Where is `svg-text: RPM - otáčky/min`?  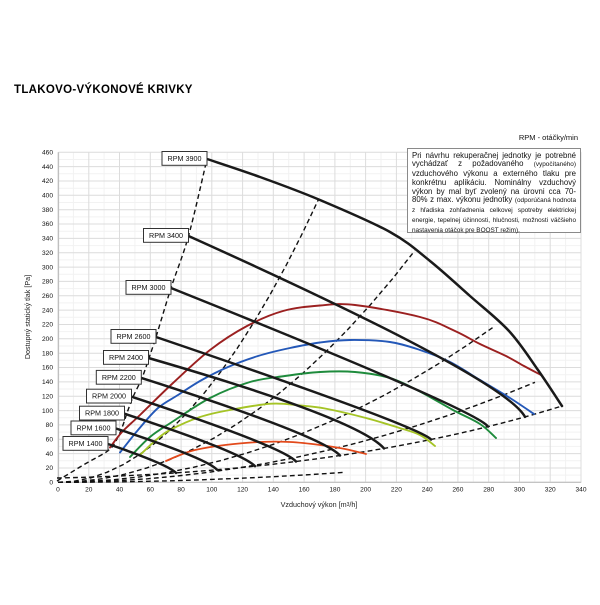 svg-text: RPM - otáčky/min is located at coordinates (548, 137).